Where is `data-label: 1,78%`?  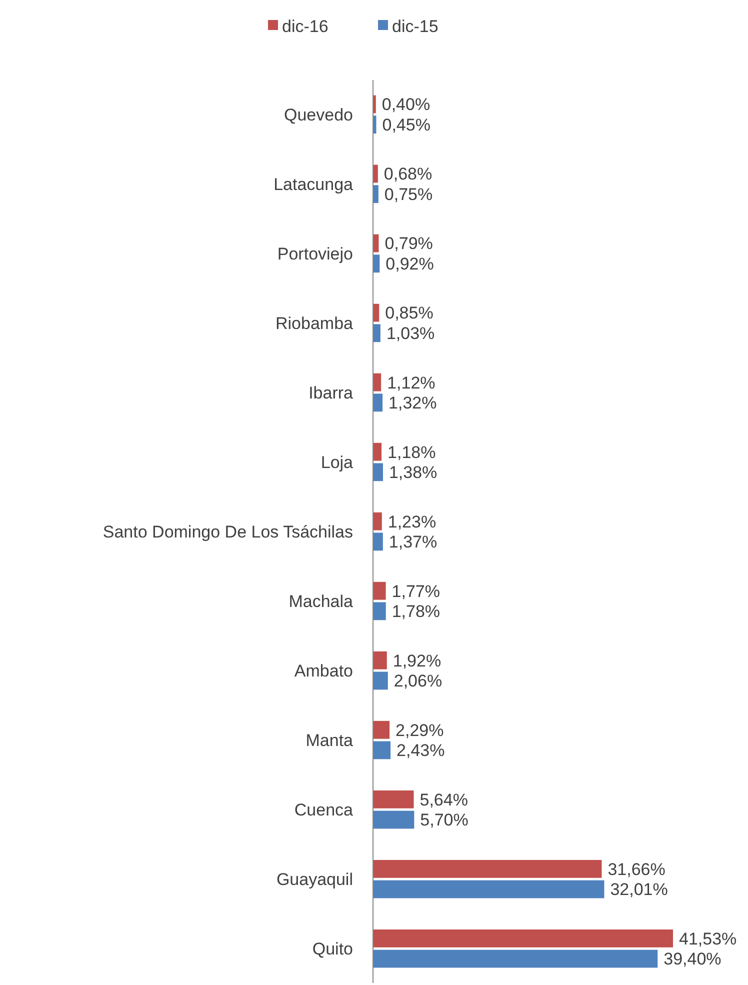
data-label: 1,78% is located at coordinates (416, 612).